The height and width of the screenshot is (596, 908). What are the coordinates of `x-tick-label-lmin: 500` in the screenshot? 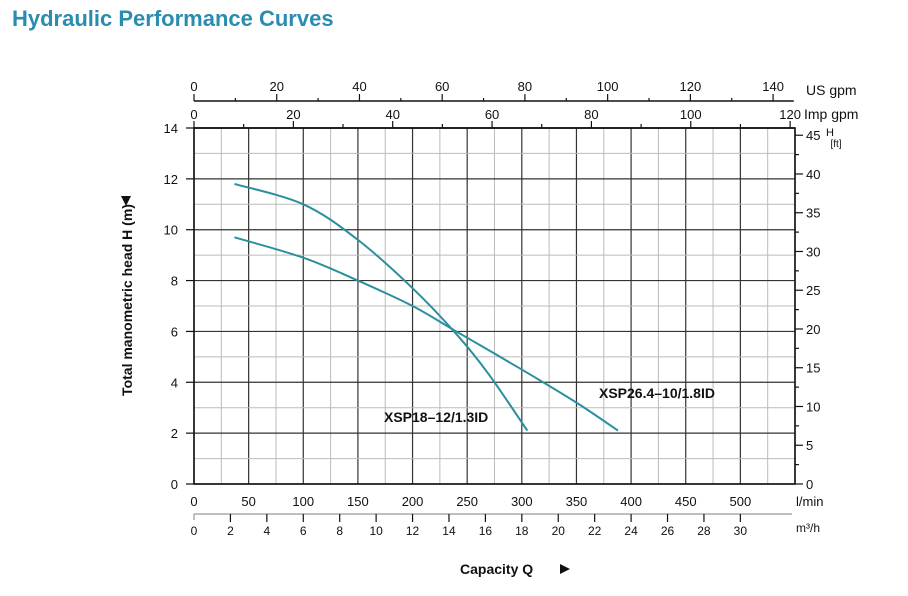 It's located at (741, 501).